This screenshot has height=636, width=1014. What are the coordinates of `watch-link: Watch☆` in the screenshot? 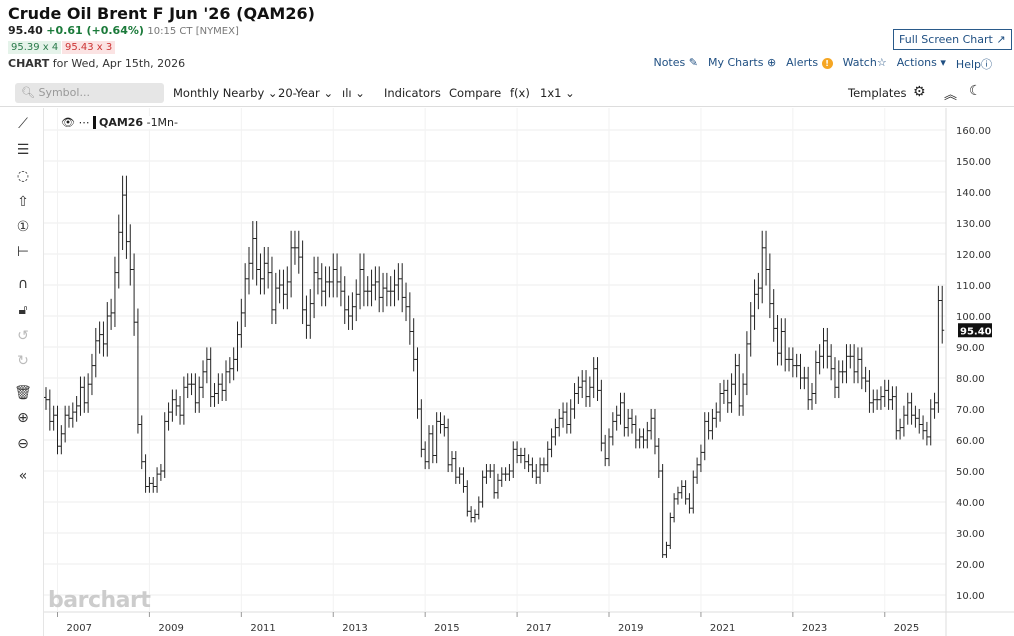 It's located at (865, 64).